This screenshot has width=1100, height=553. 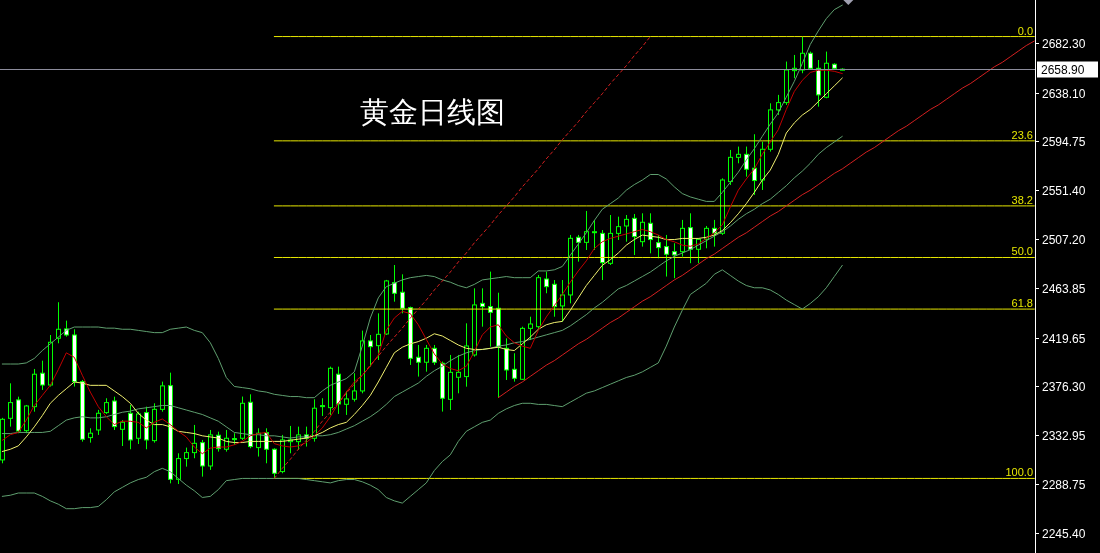 What do you see at coordinates (1064, 288) in the screenshot?
I see `y-tick-label: 2463.85` at bounding box center [1064, 288].